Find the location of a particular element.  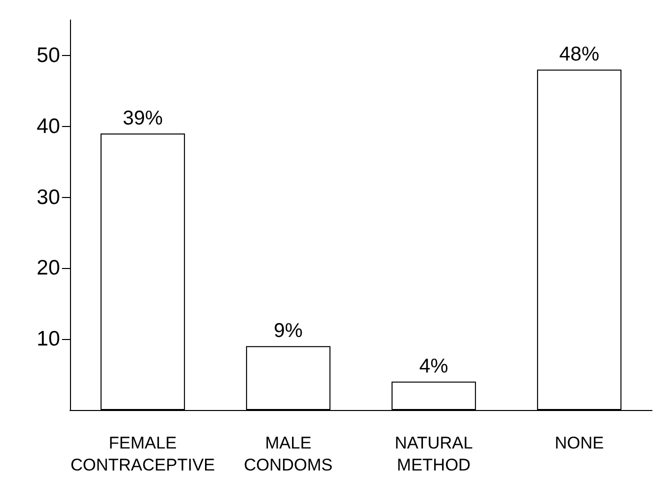

y-tick-label: 10 is located at coordinates (48, 339).